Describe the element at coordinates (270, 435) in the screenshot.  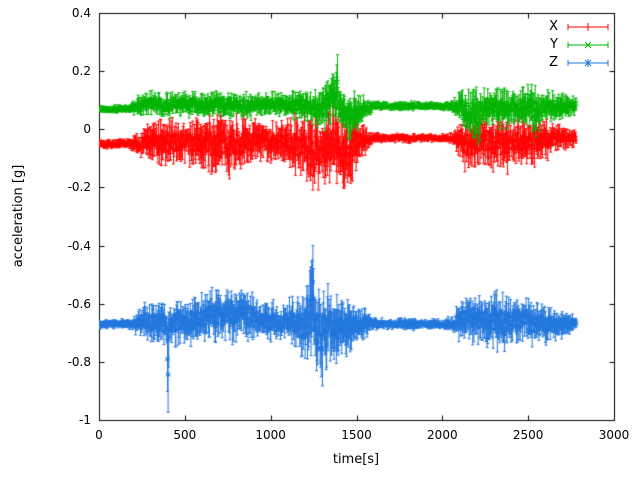
I see `x-tick-label: 1000` at that location.